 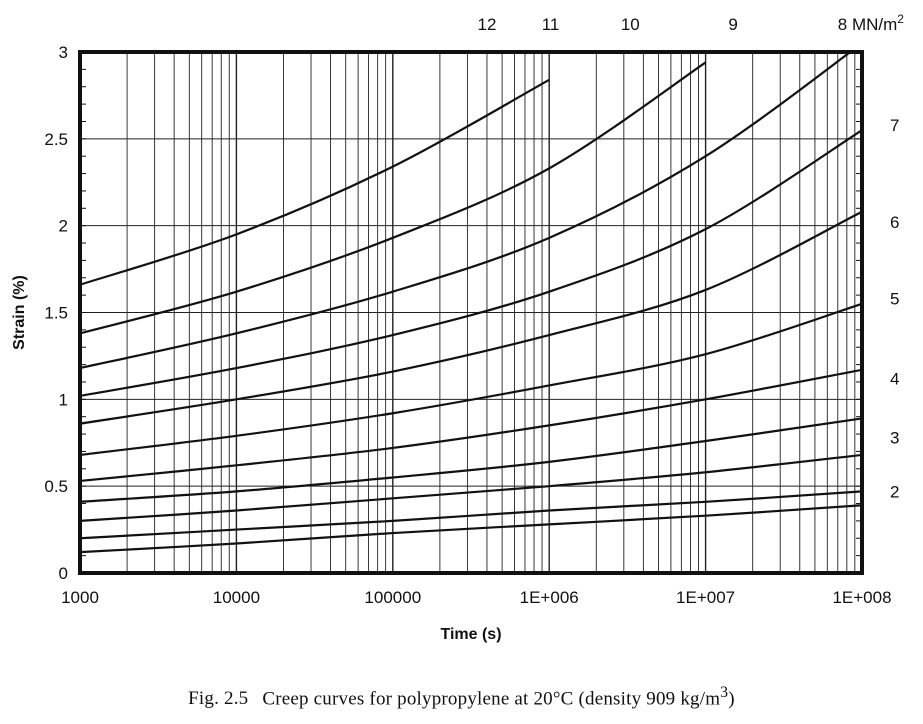 I want to click on x-tick-label: 1E+006, so click(x=549, y=597).